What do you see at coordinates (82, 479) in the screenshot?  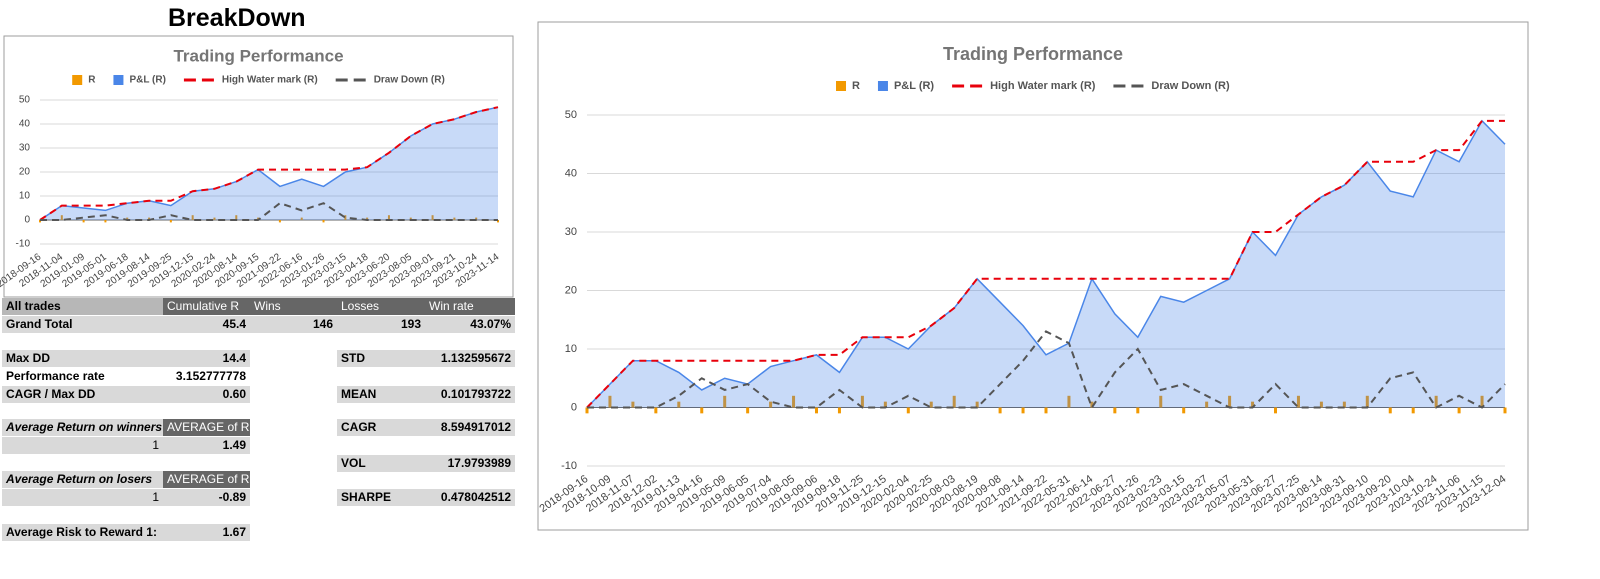 I see `pivot-label: Average Return on losers` at bounding box center [82, 479].